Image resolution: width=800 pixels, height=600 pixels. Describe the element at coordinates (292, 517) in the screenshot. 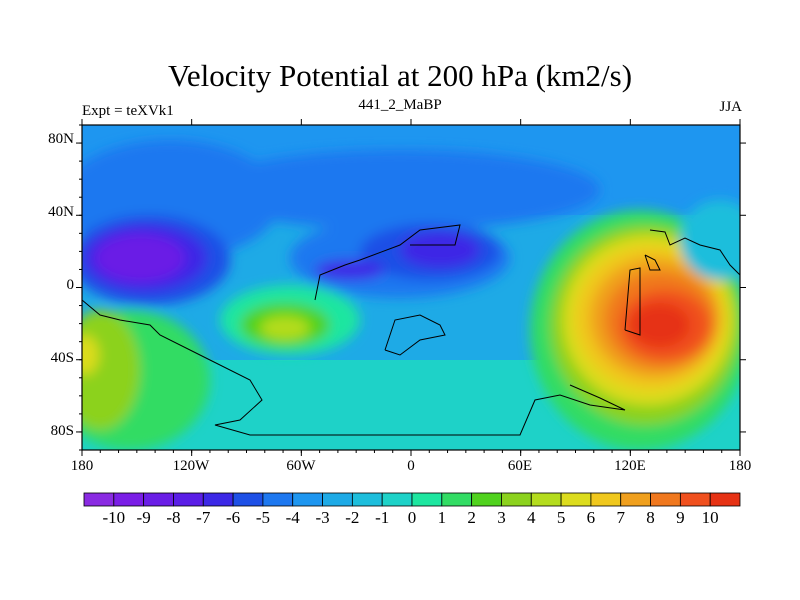

I see `colorbar-label: -4` at that location.